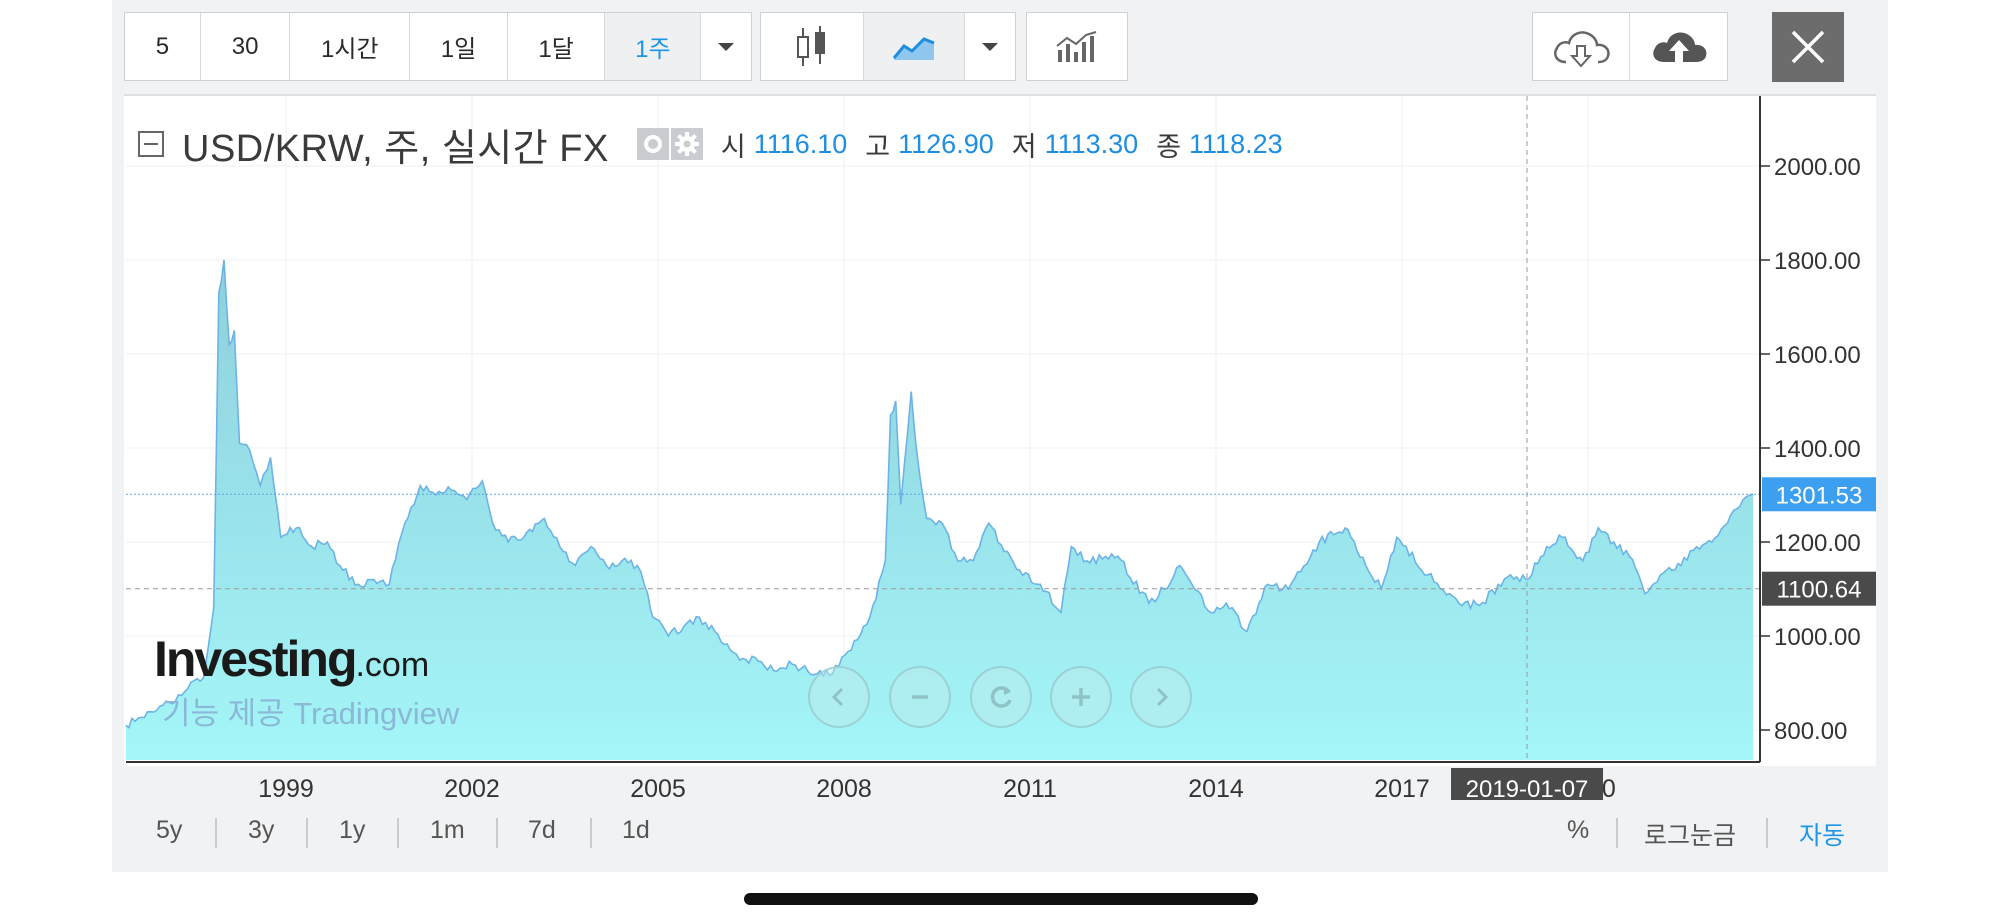 The height and width of the screenshot is (924, 2000). I want to click on chart-type-dropdown, so click(990, 46).